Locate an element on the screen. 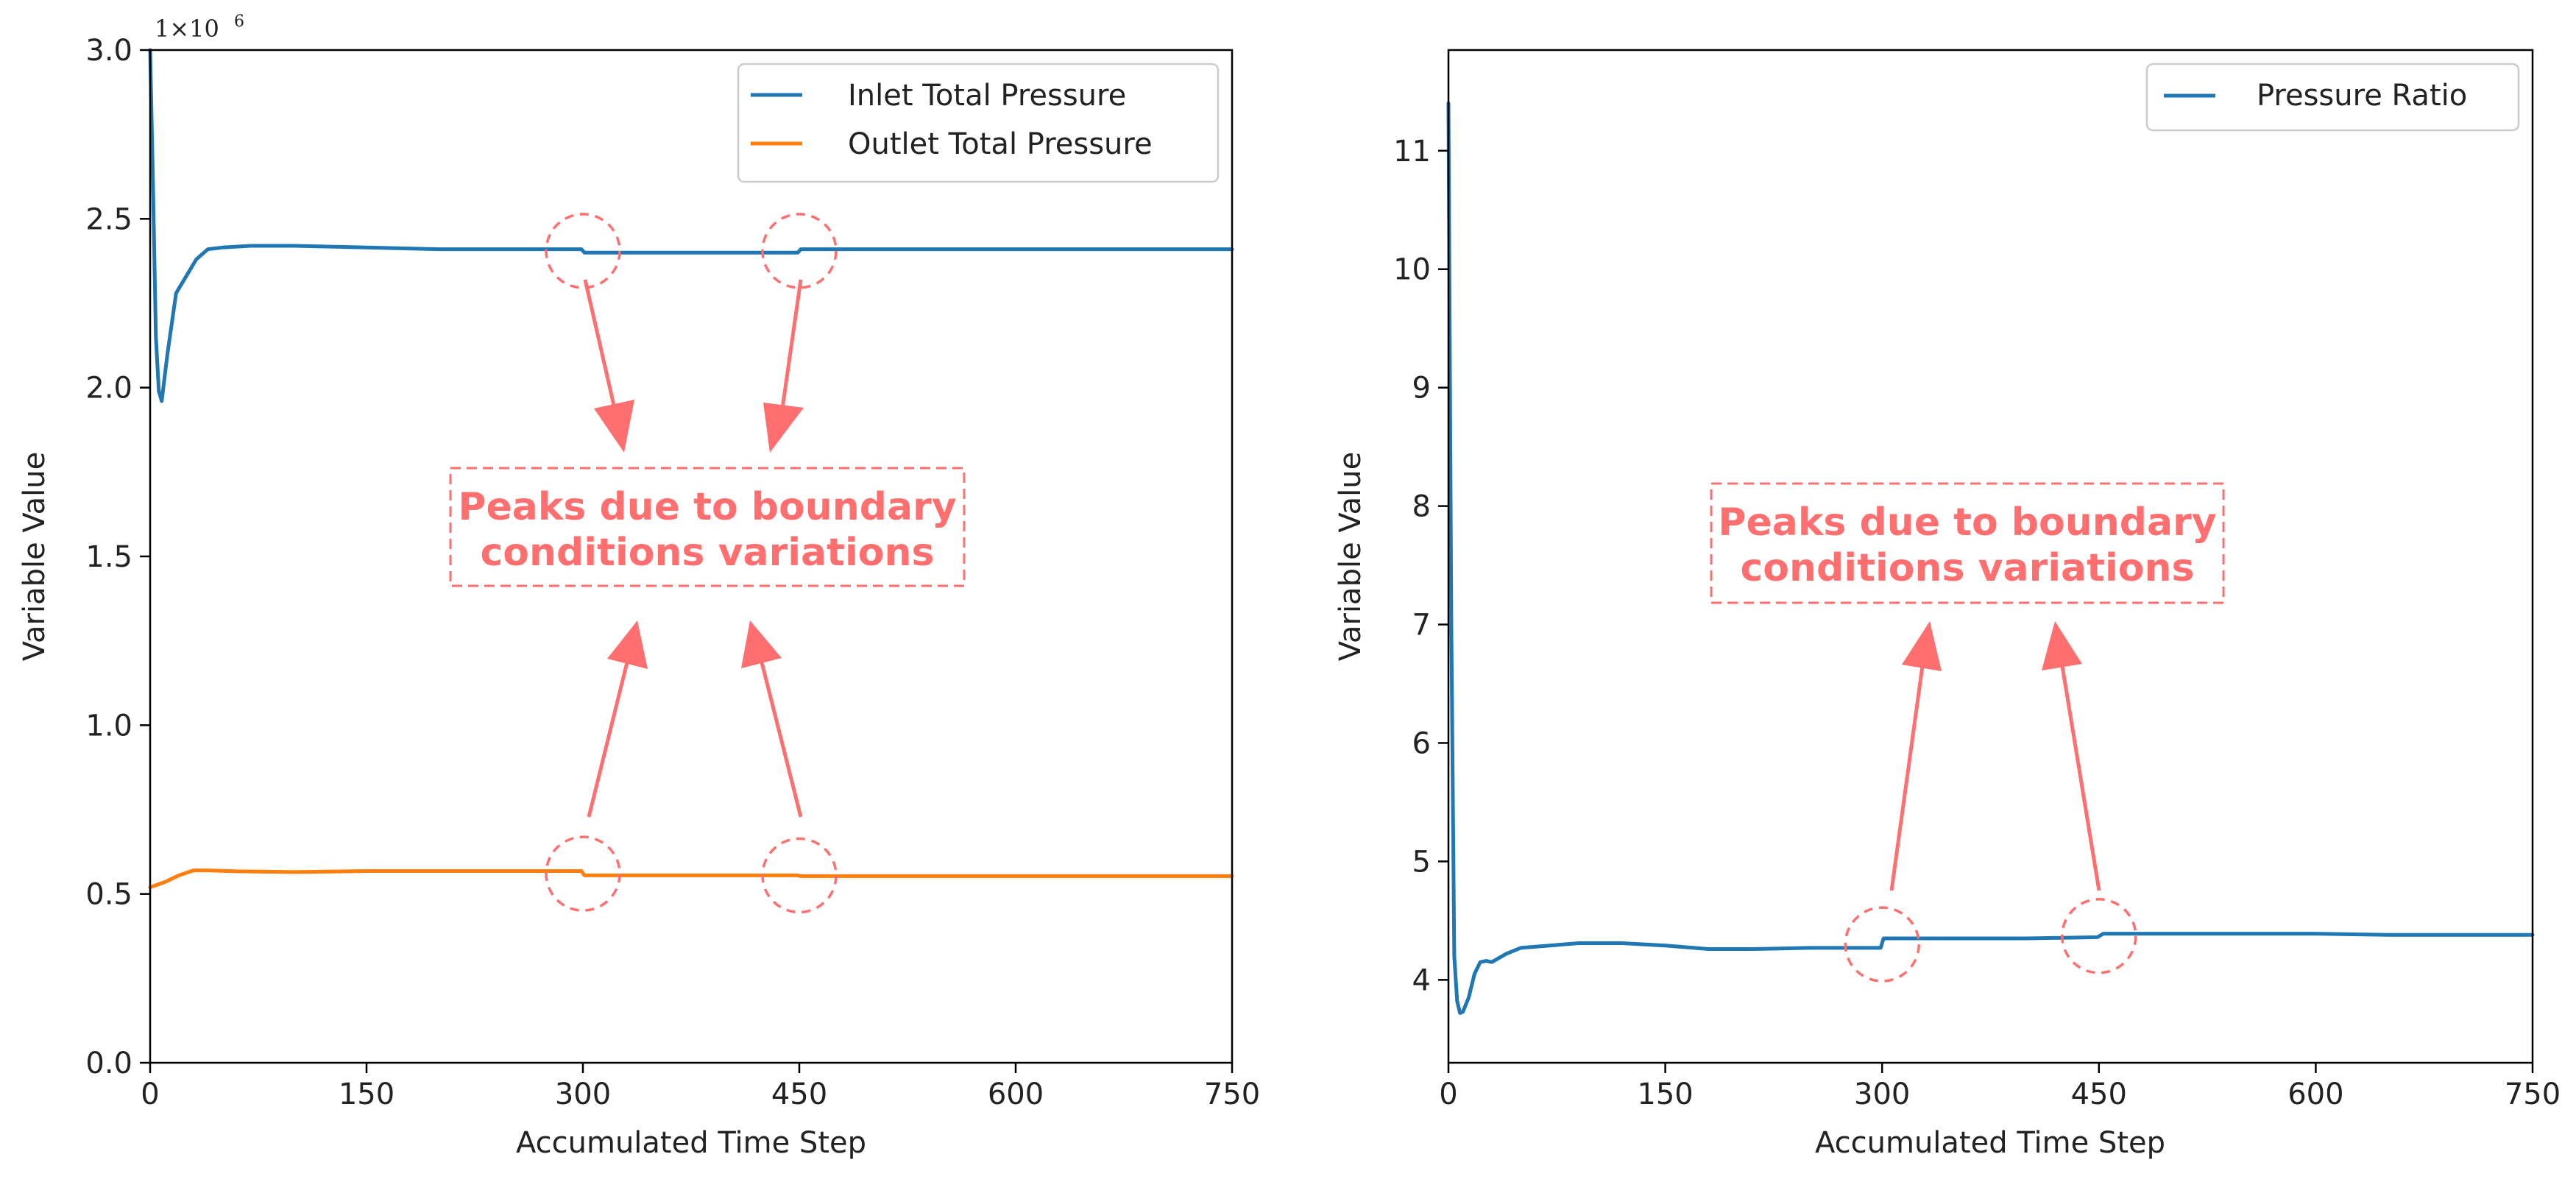 This screenshot has width=2576, height=1182. left-legend-box is located at coordinates (978, 123).